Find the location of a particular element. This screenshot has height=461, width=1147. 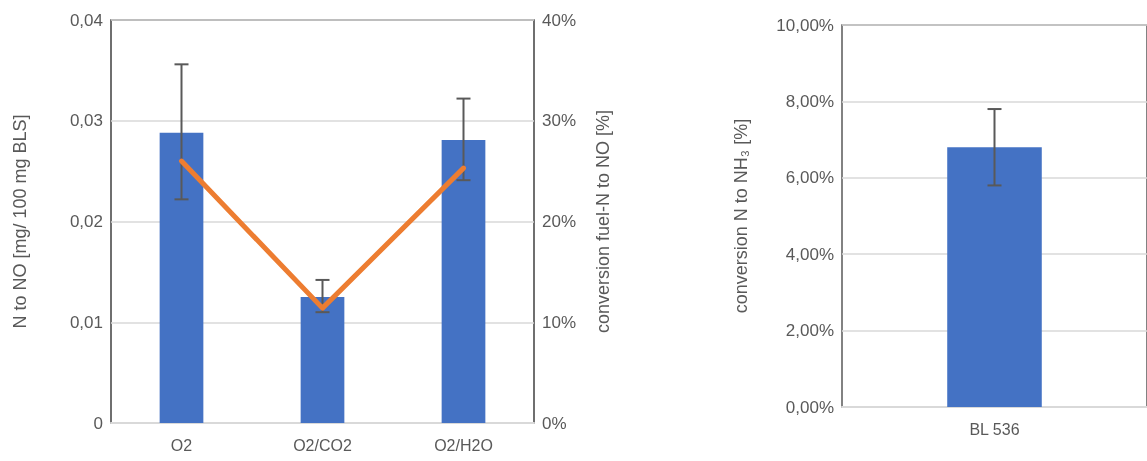

y-axis-title: conversion N to NH₃ [%] is located at coordinates (741, 216).